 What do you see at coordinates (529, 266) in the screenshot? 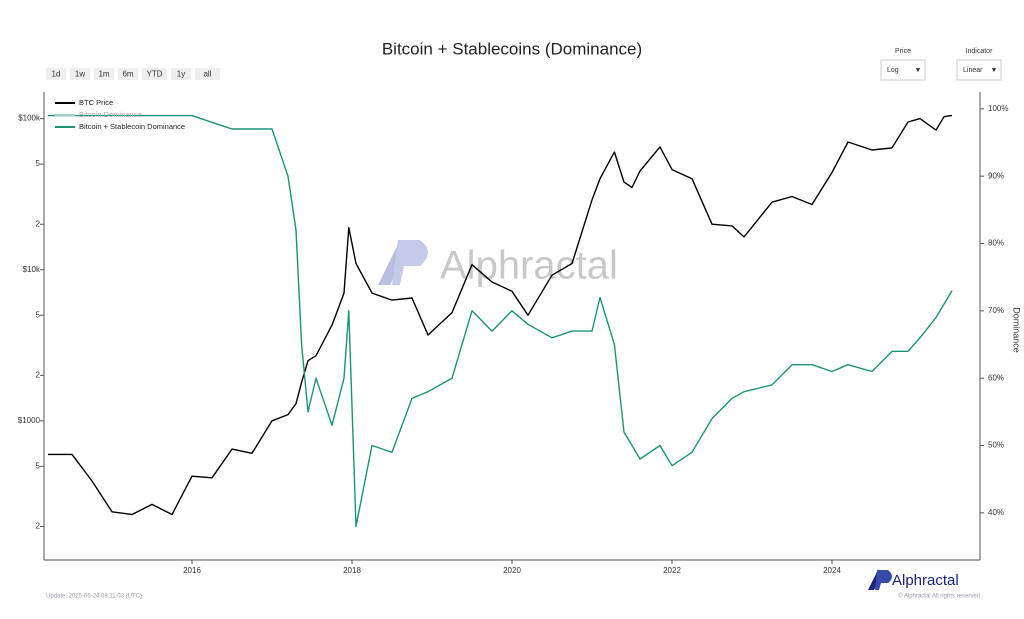
I see `watermark: Alphractal` at bounding box center [529, 266].